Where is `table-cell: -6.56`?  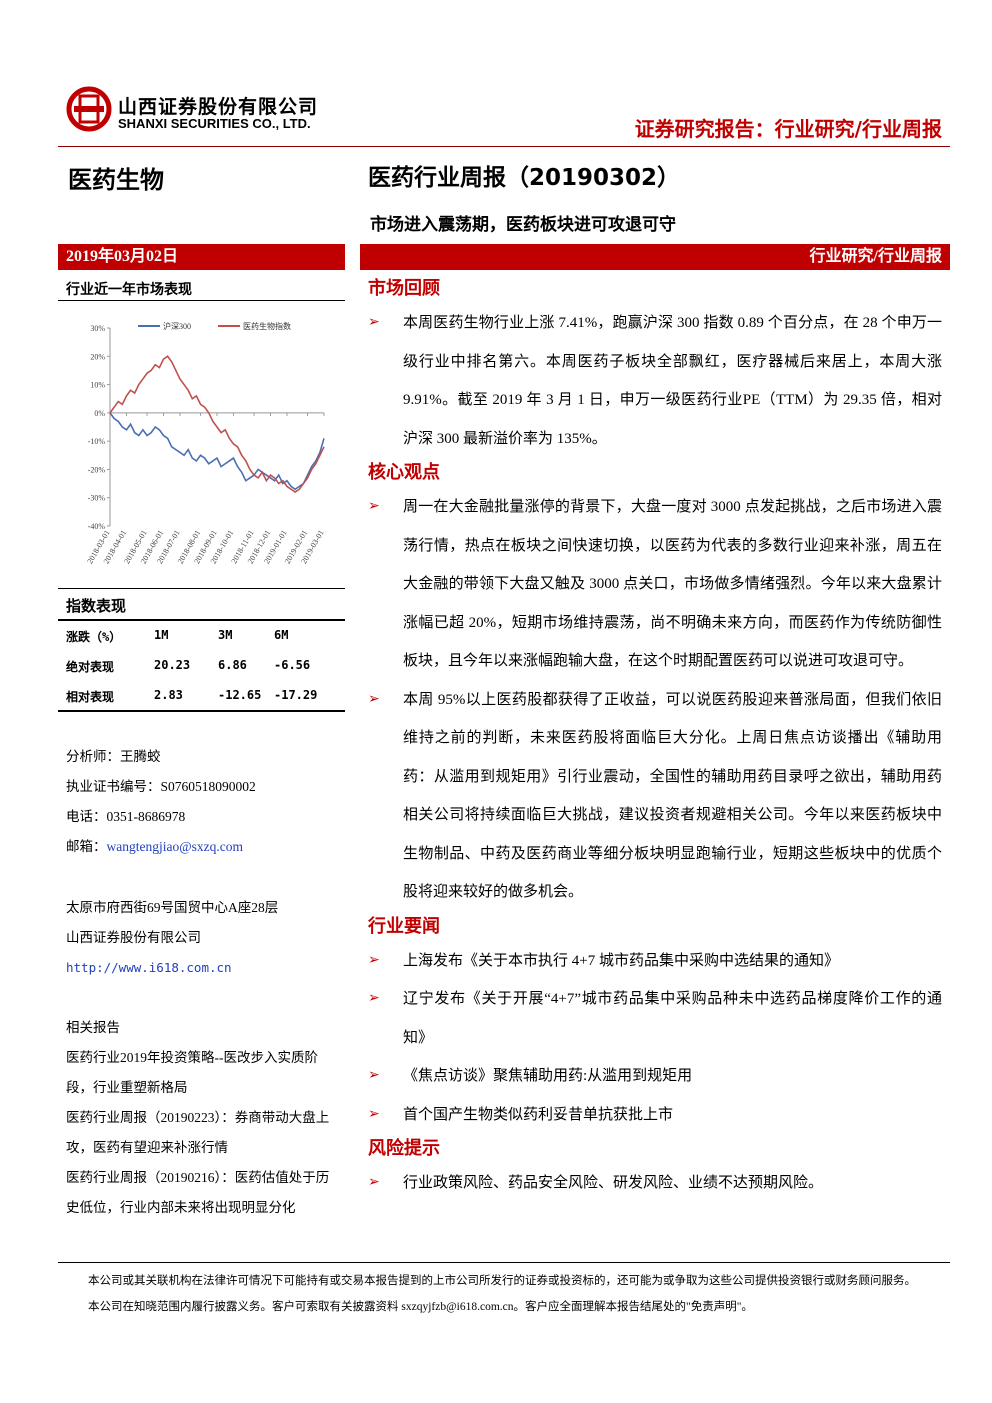 table-cell: -6.56 is located at coordinates (292, 665).